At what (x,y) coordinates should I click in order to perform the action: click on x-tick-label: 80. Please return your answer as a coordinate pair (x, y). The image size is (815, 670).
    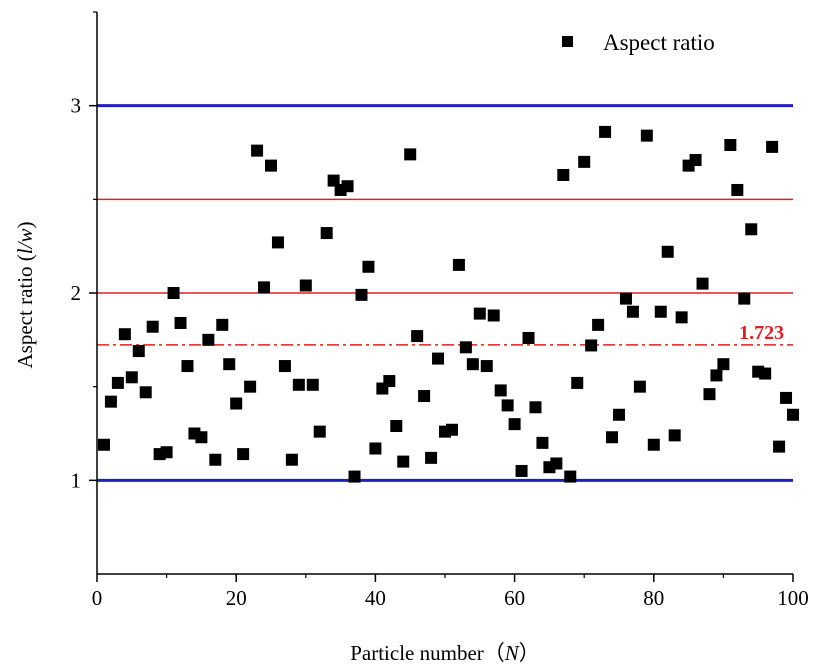
    Looking at the image, I should click on (653, 598).